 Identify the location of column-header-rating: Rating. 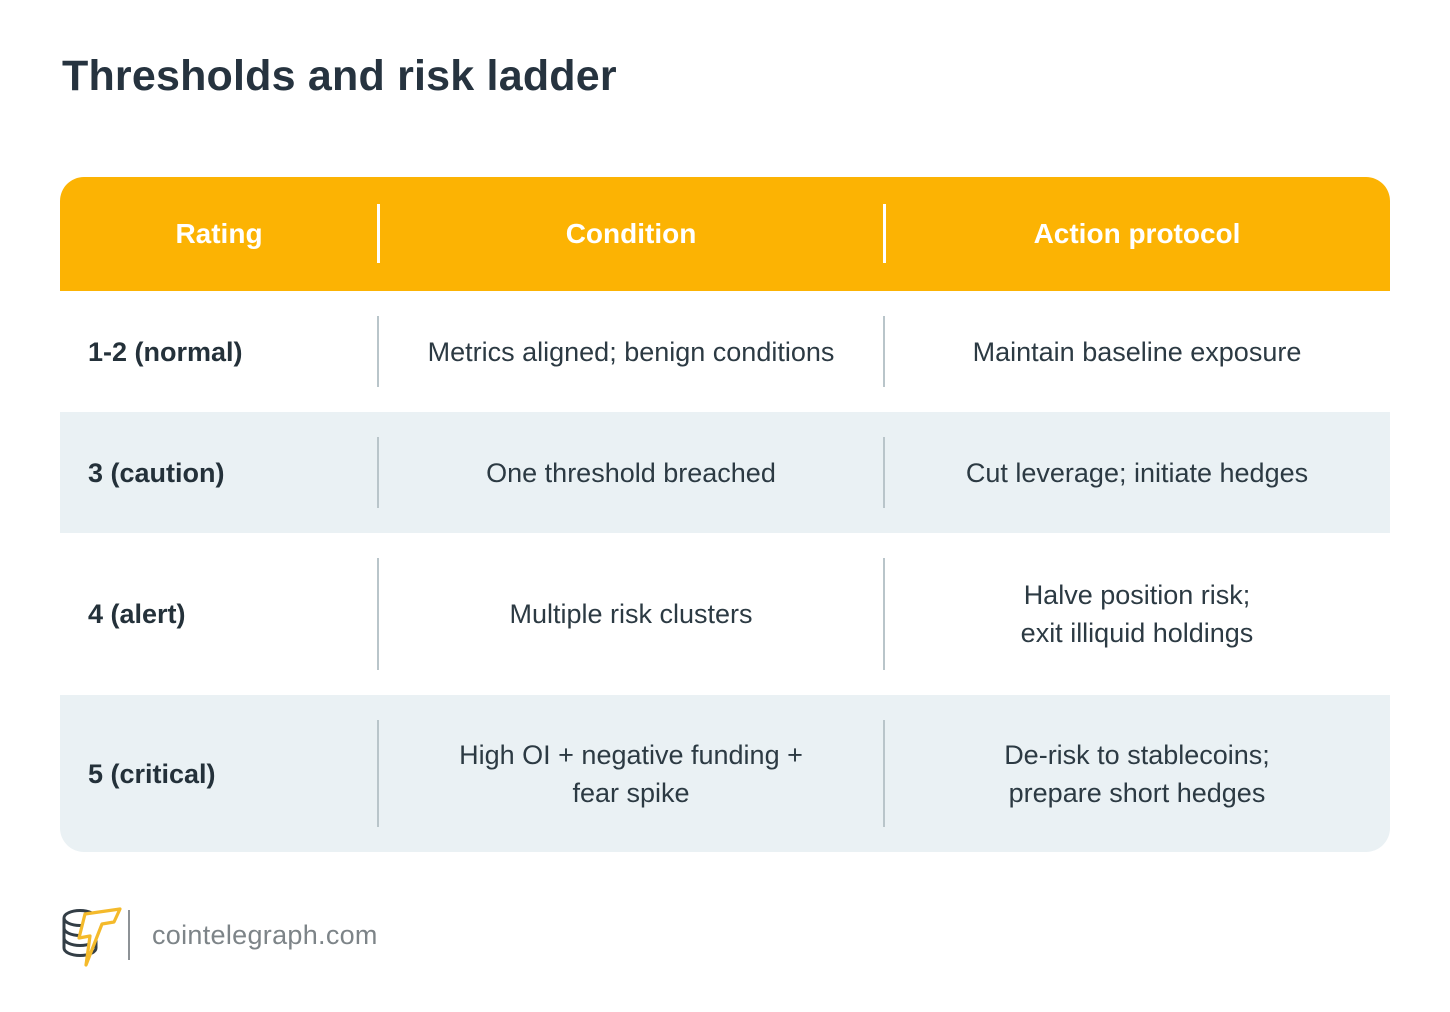
(219, 233).